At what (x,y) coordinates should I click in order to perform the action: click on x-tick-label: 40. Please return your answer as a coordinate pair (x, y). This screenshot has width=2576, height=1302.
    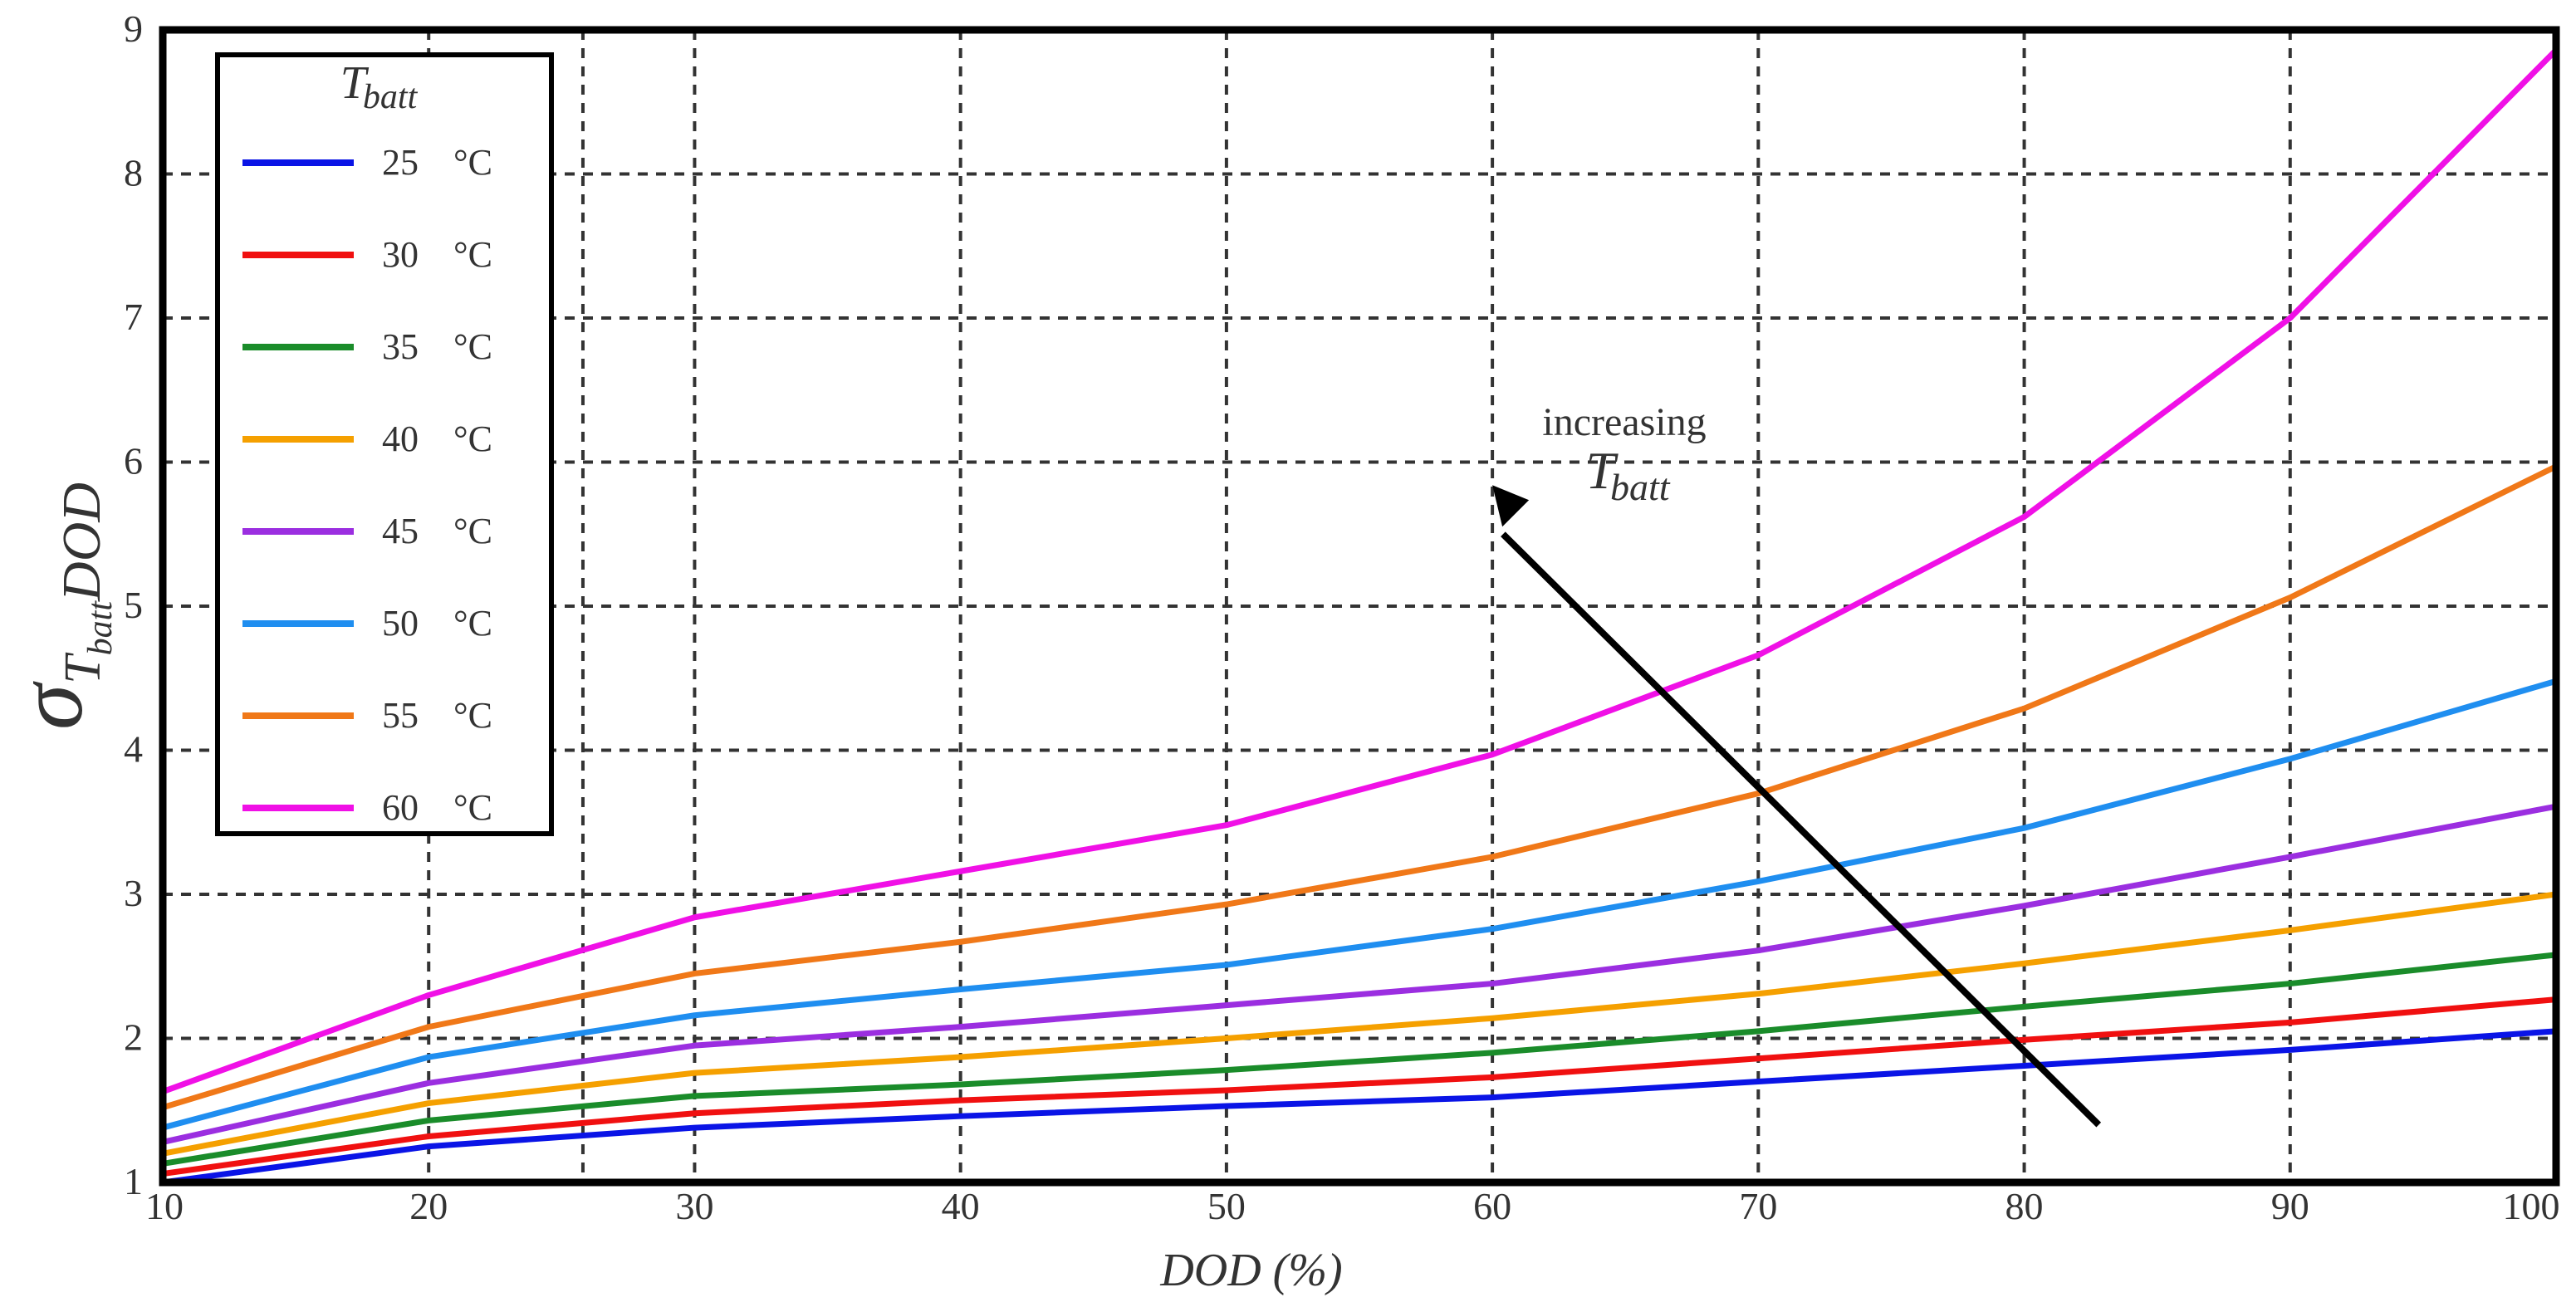
    Looking at the image, I should click on (961, 1206).